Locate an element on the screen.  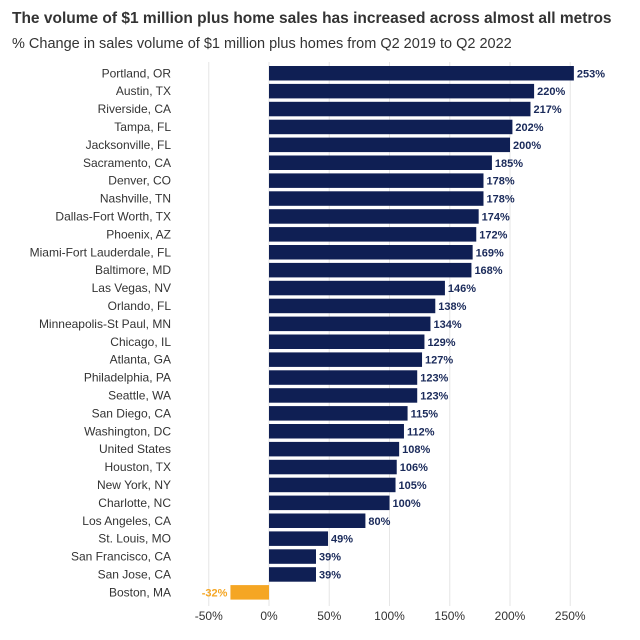
value-label-12: 146% is located at coordinates (462, 289).